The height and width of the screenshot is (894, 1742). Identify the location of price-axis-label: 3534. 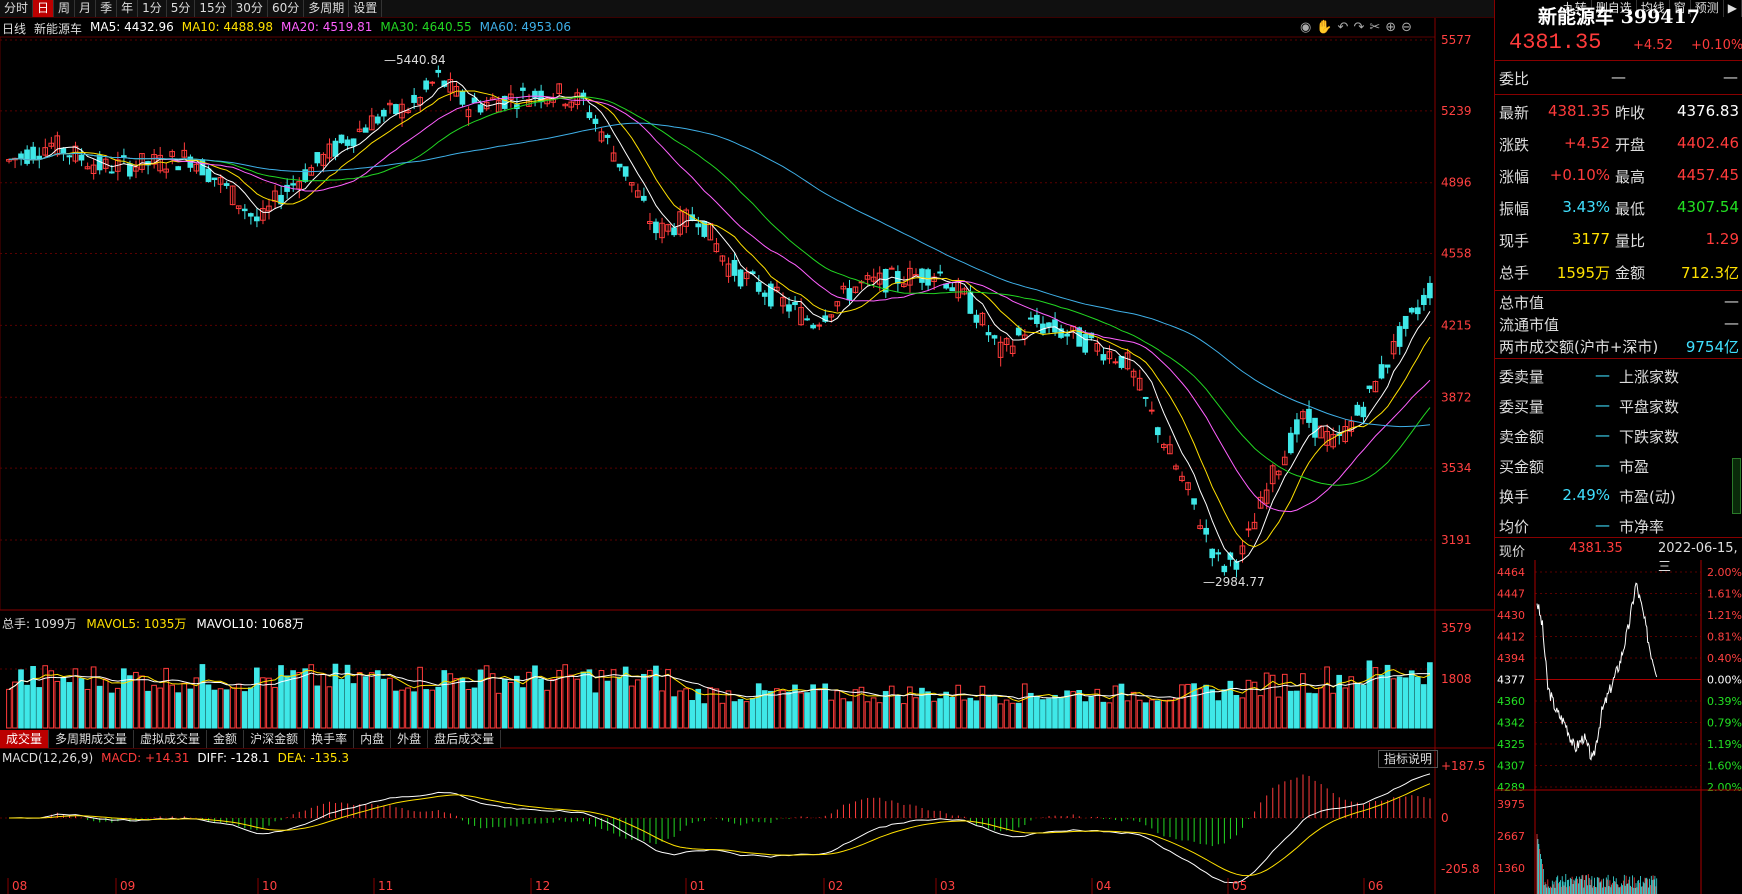
(1456, 468).